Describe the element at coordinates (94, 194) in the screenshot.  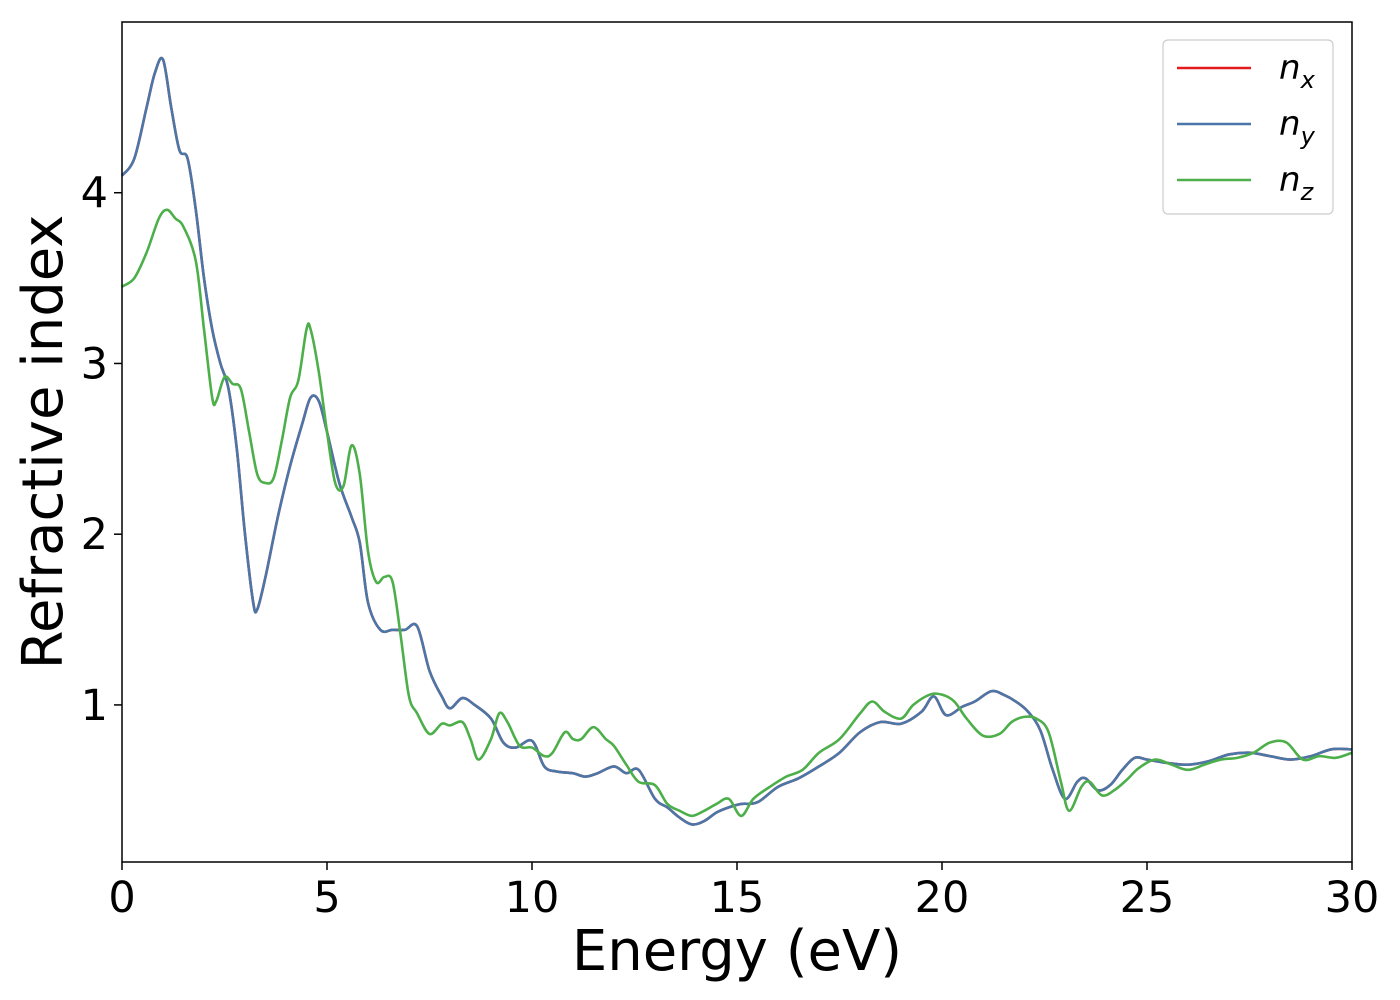
I see `y-tick-label: 4` at that location.